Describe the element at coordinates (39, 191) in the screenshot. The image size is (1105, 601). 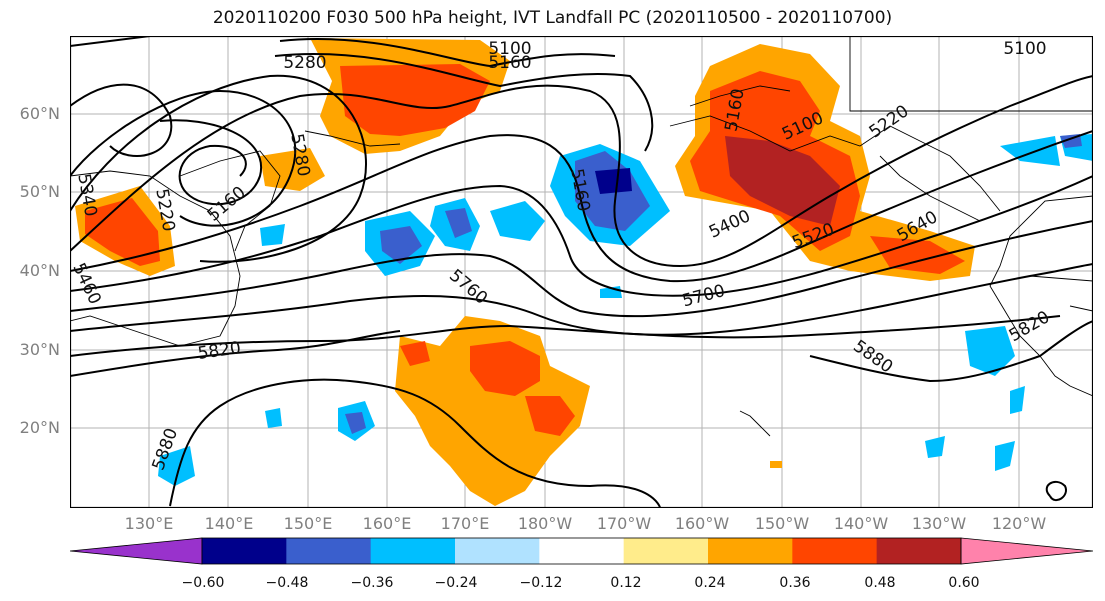
I see `lat-label: 50°N` at that location.